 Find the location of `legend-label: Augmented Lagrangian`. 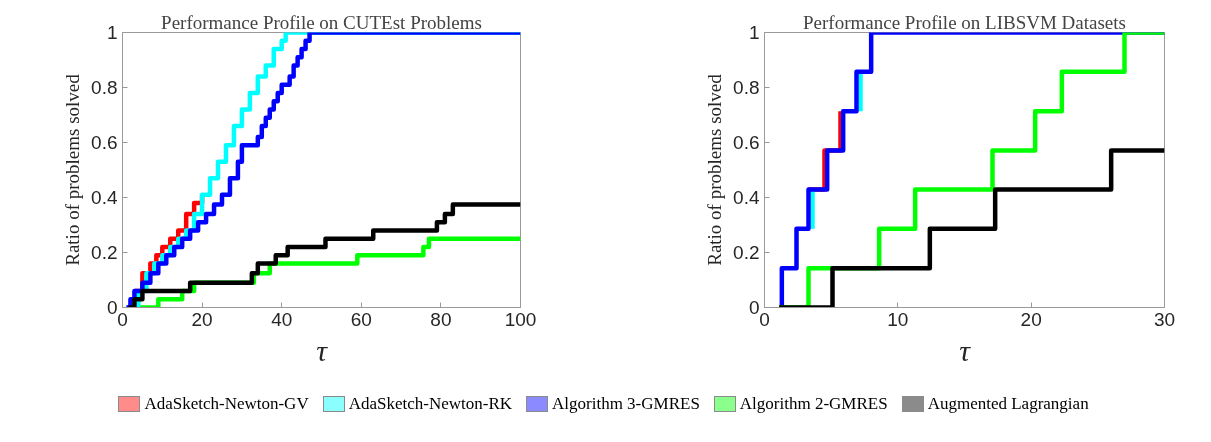

legend-label: Augmented Lagrangian is located at coordinates (1008, 404).